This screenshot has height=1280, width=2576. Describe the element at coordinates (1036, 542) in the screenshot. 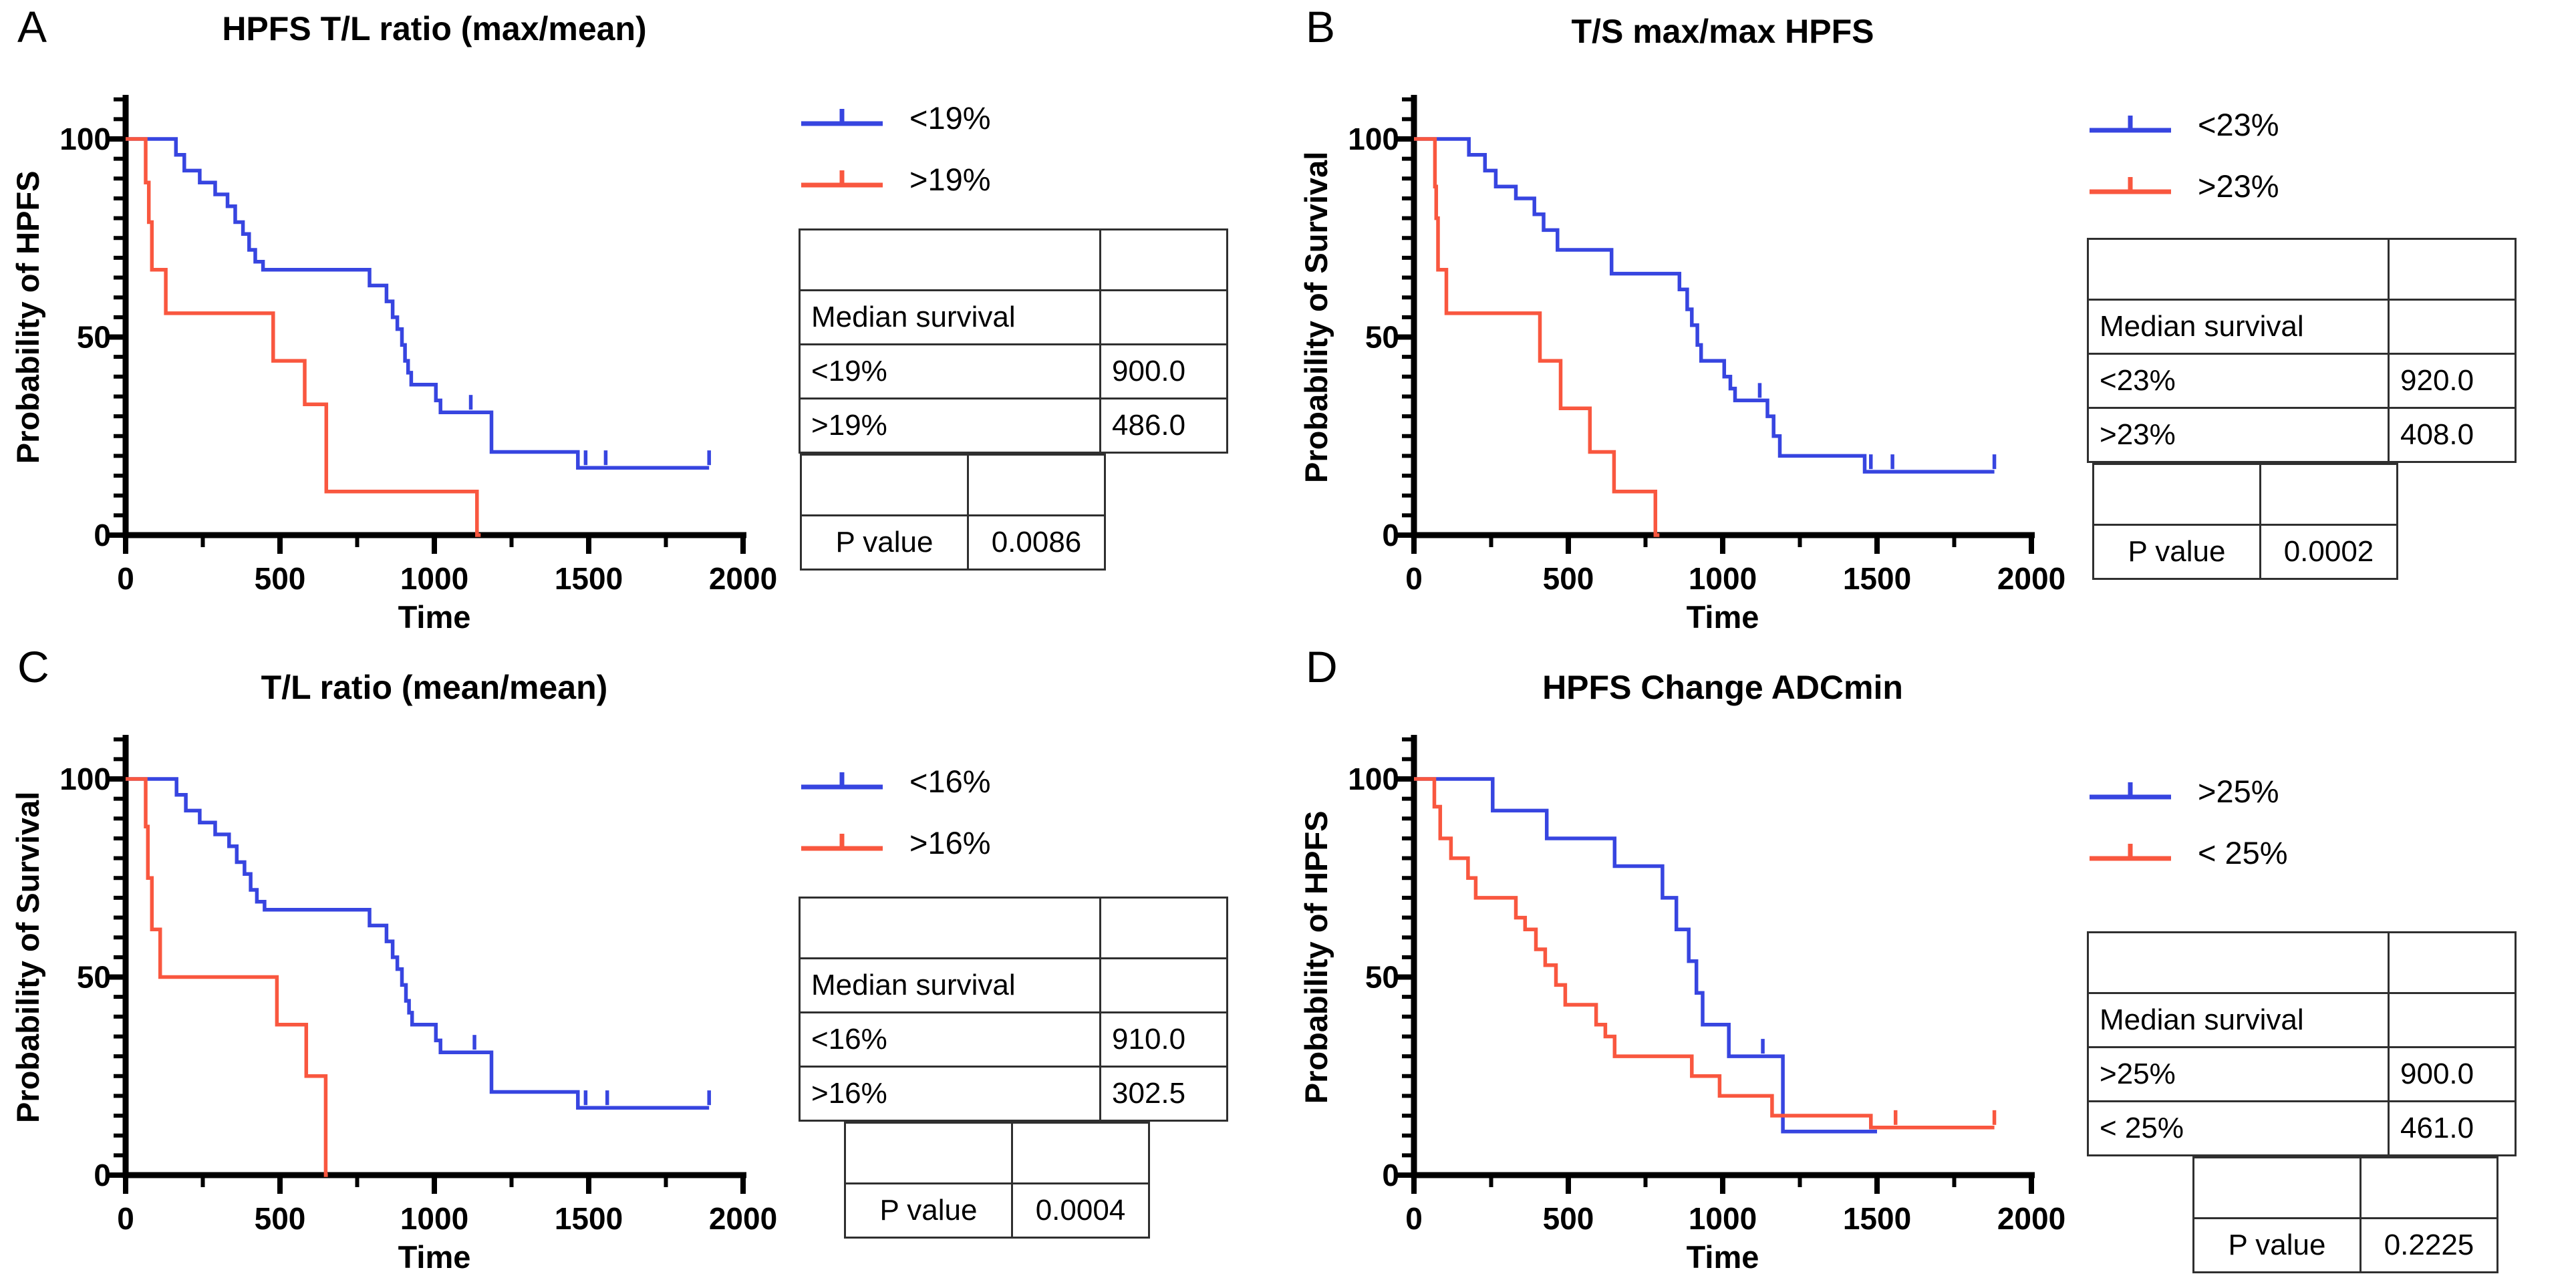

I see `table-cell: 0.0086` at that location.